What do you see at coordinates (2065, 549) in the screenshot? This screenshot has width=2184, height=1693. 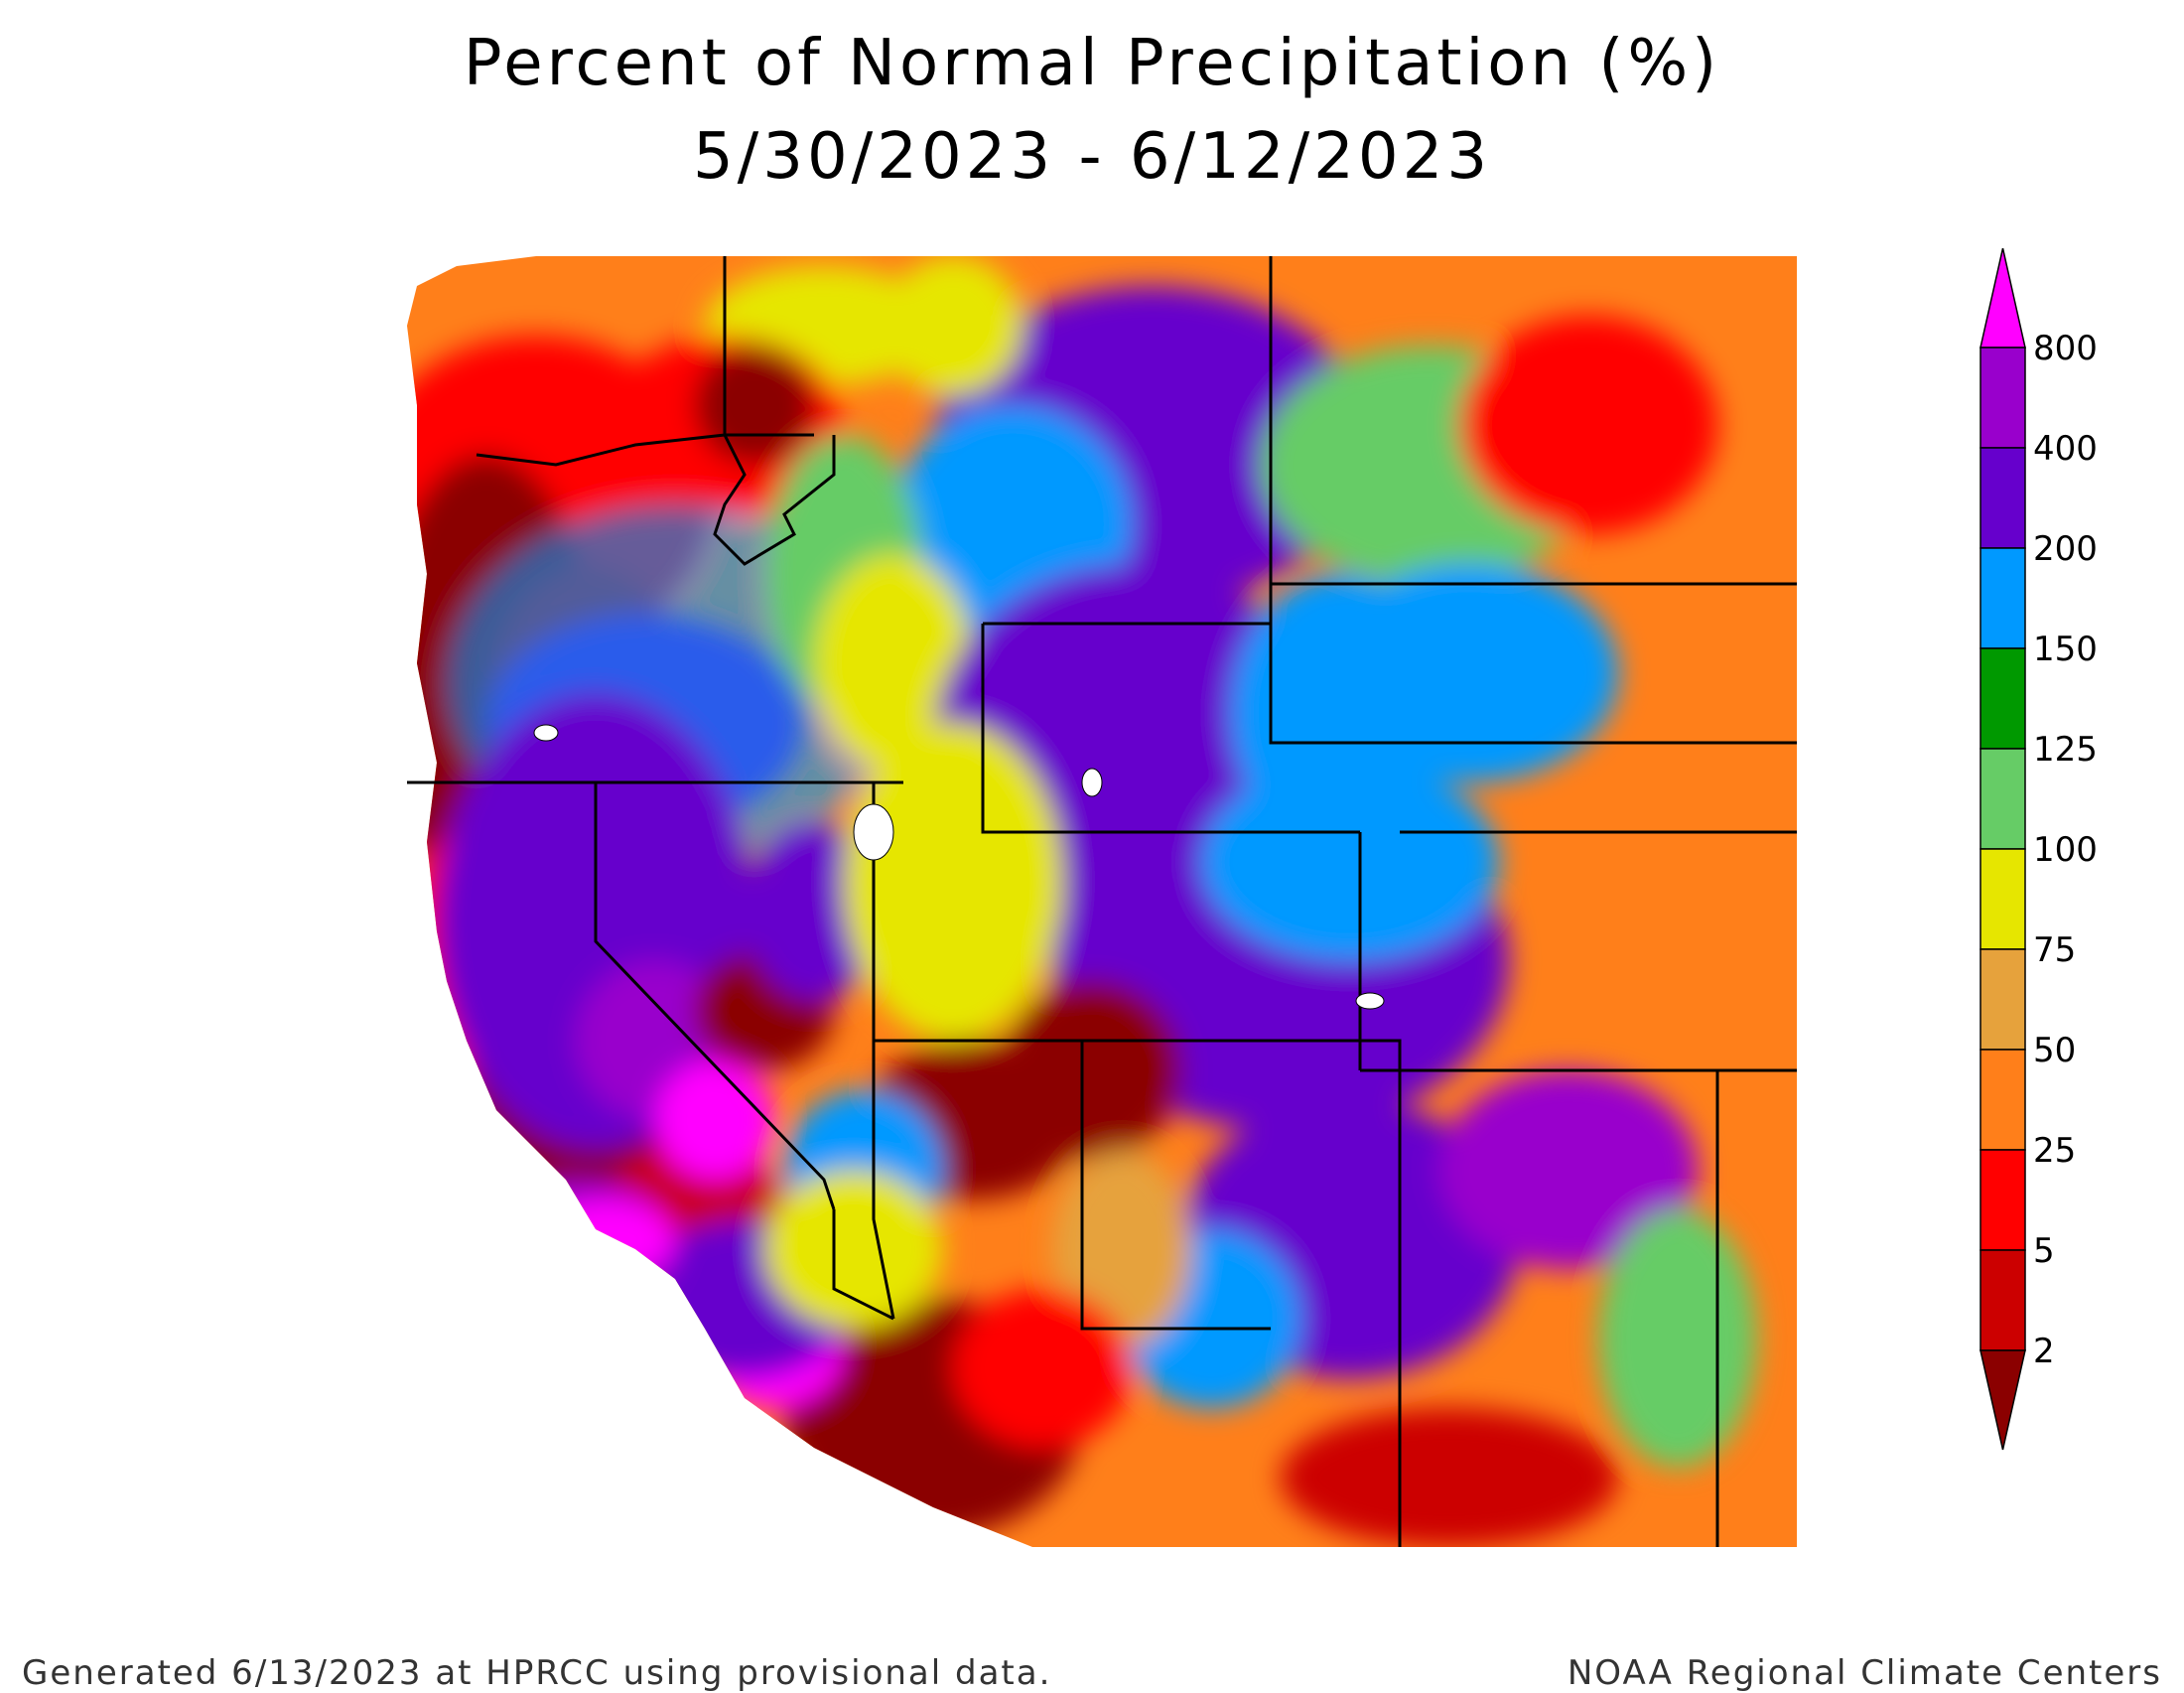 I see `legend-label: 200` at bounding box center [2065, 549].